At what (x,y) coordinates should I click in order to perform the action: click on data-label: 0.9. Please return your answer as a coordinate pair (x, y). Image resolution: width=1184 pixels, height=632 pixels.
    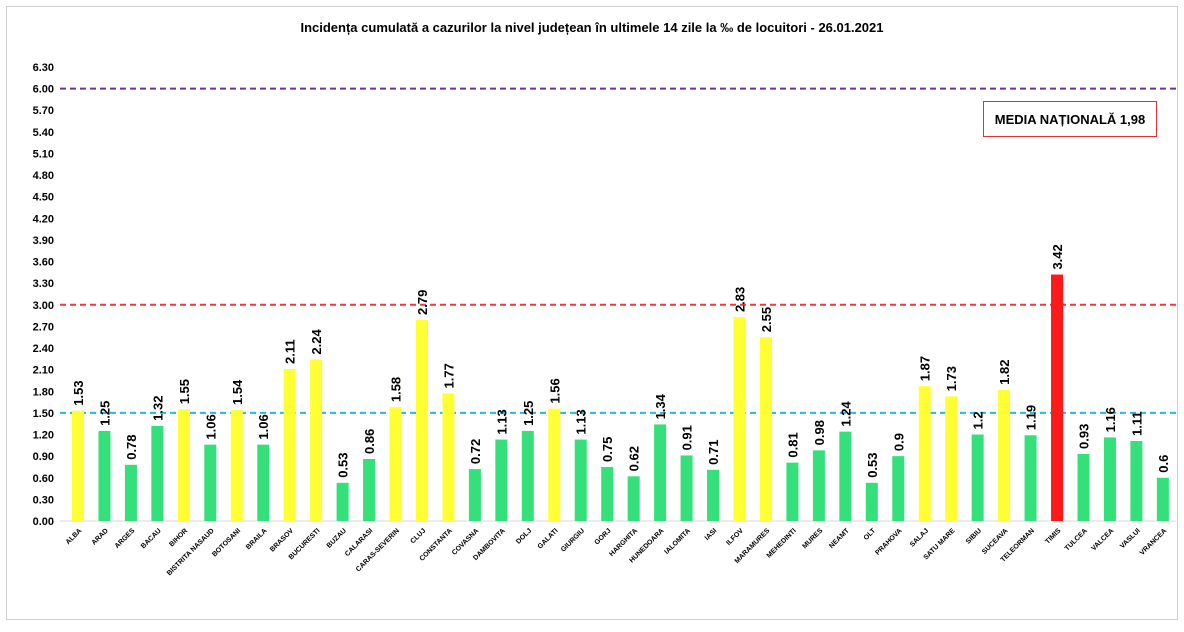
    Looking at the image, I should click on (898, 442).